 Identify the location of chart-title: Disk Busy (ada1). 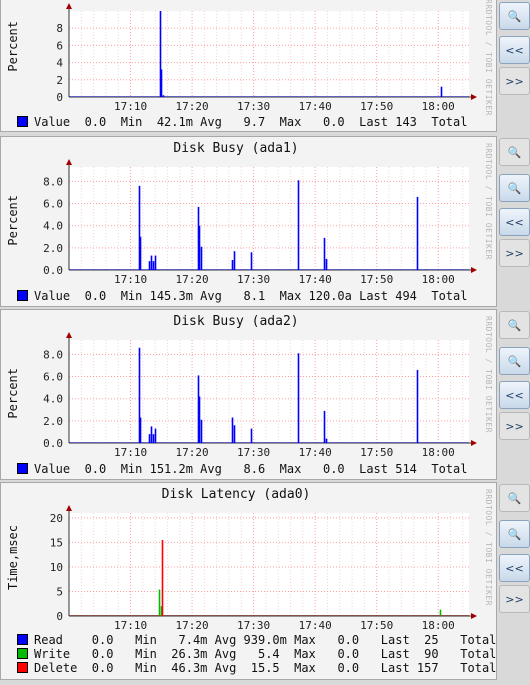
(236, 148).